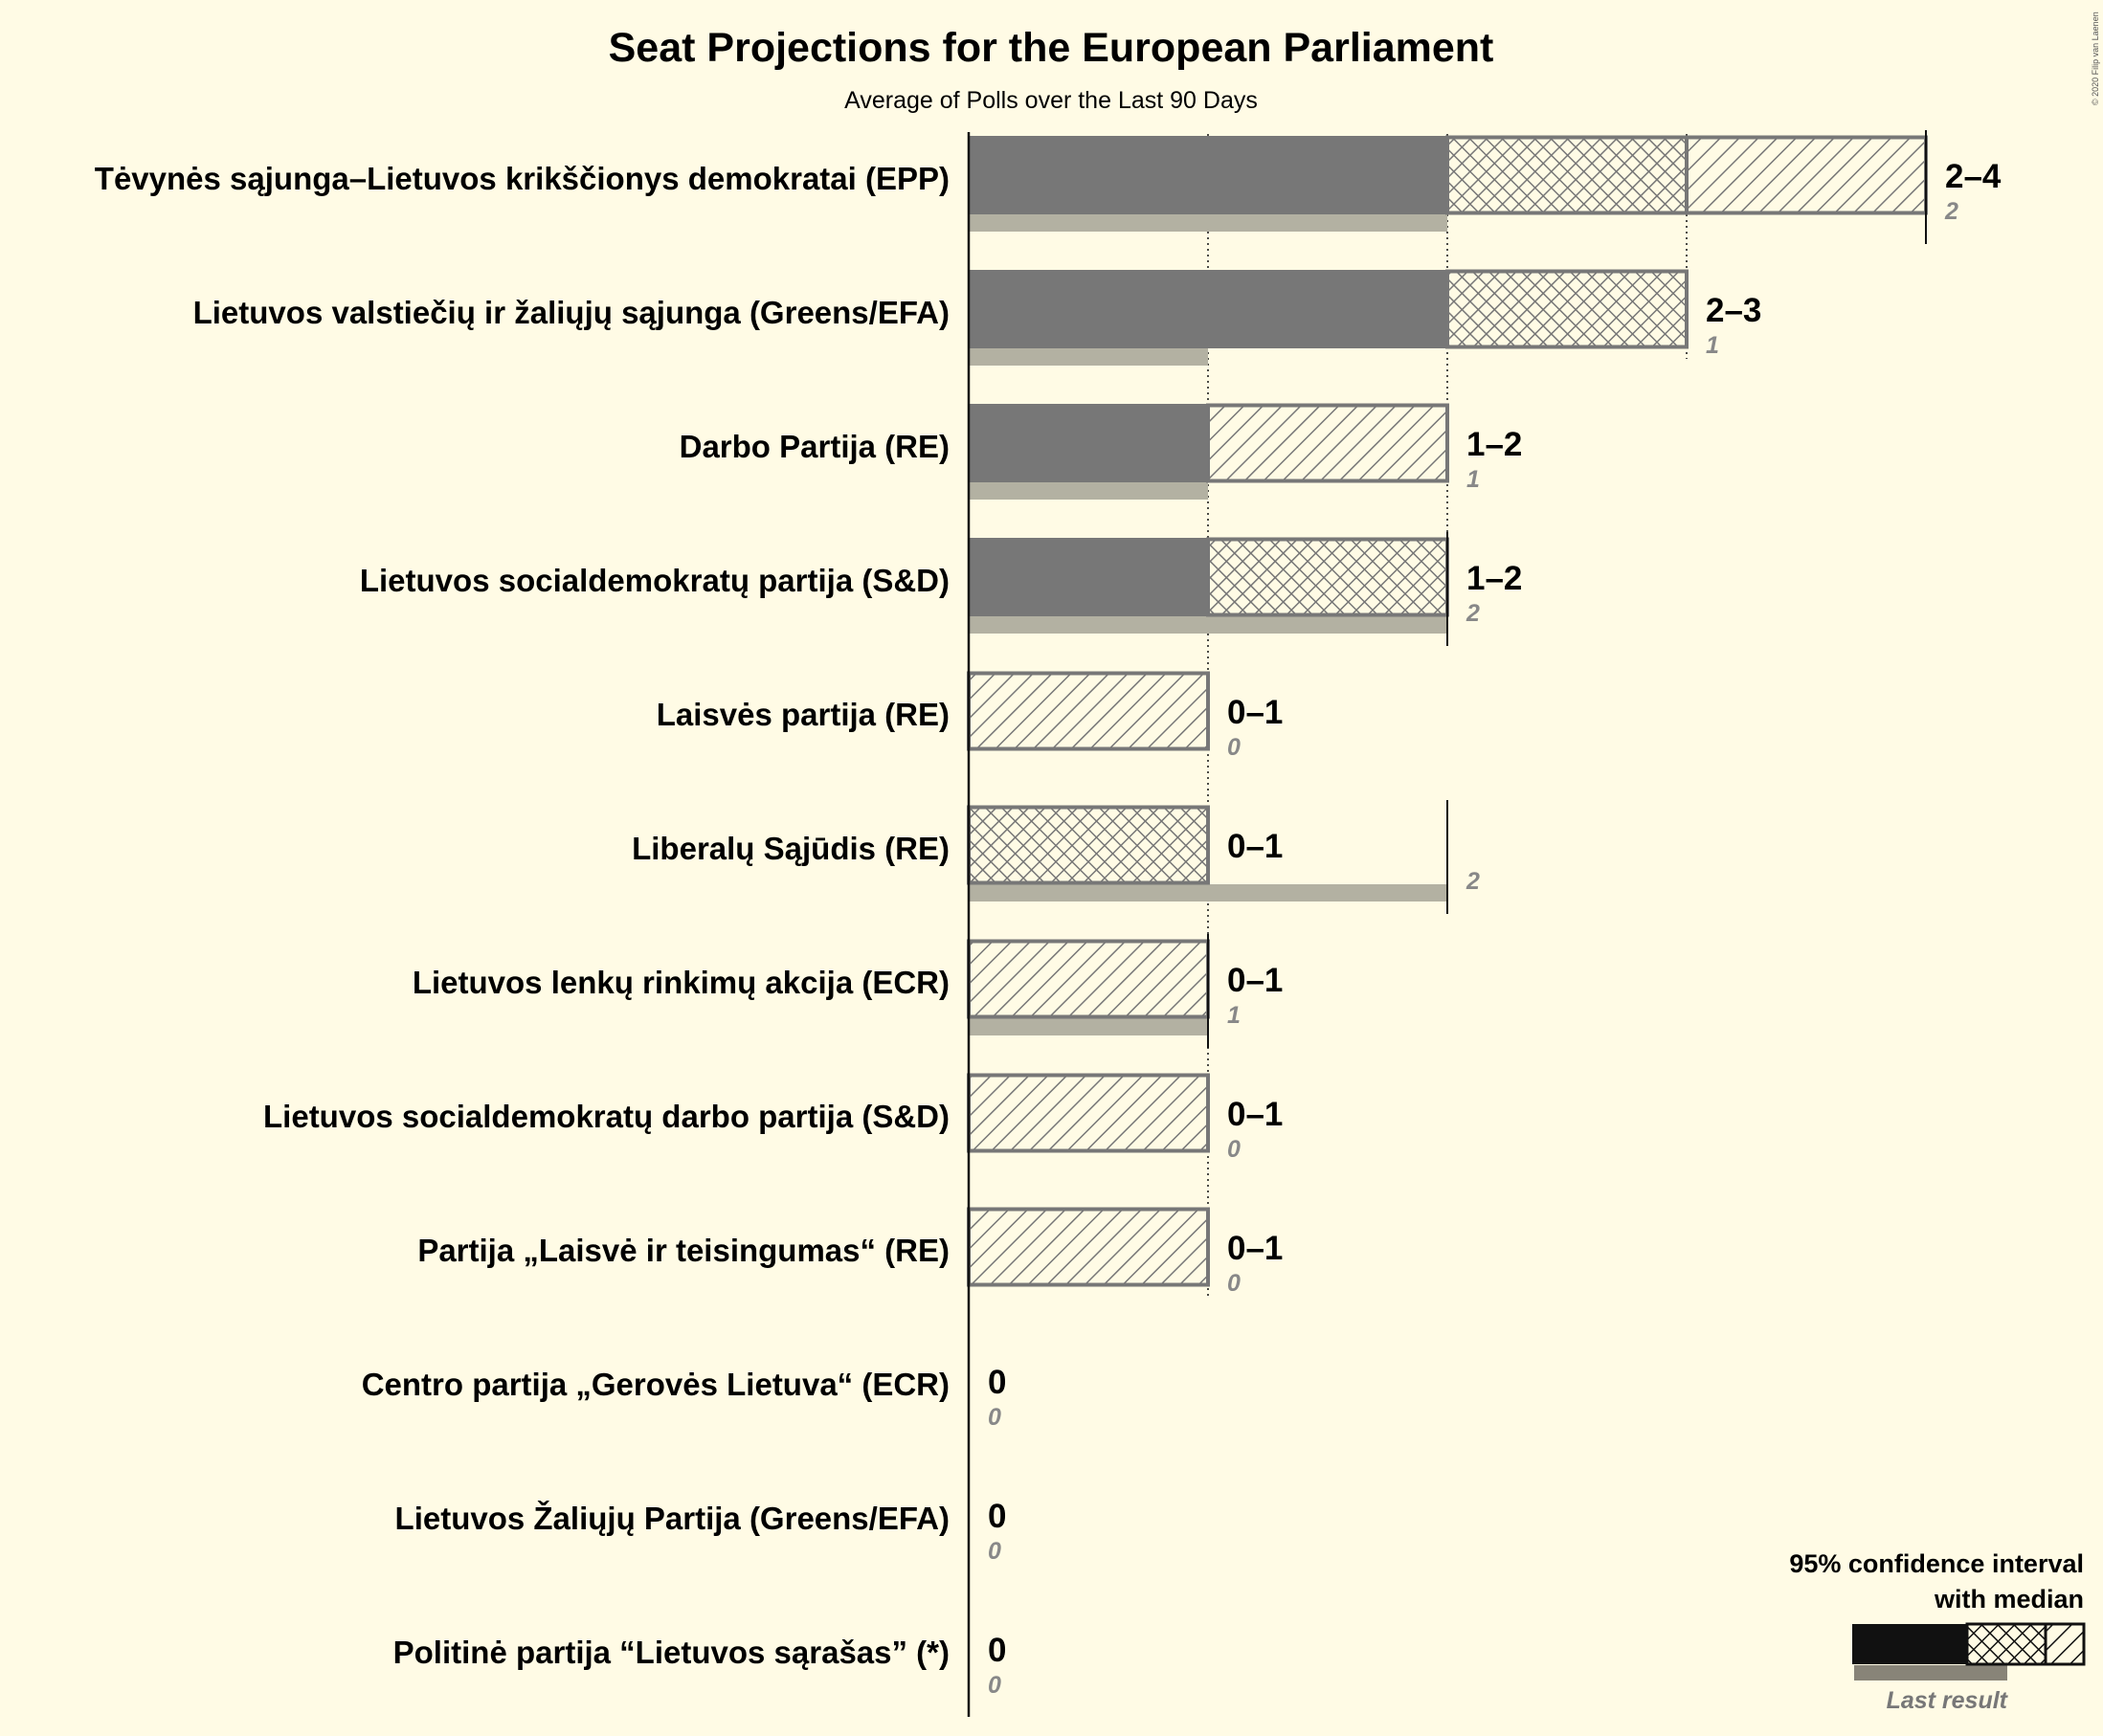  What do you see at coordinates (671, 1652) in the screenshot?
I see `party-label: Politinė partija “Lietuvos sąrašas” (*)` at bounding box center [671, 1652].